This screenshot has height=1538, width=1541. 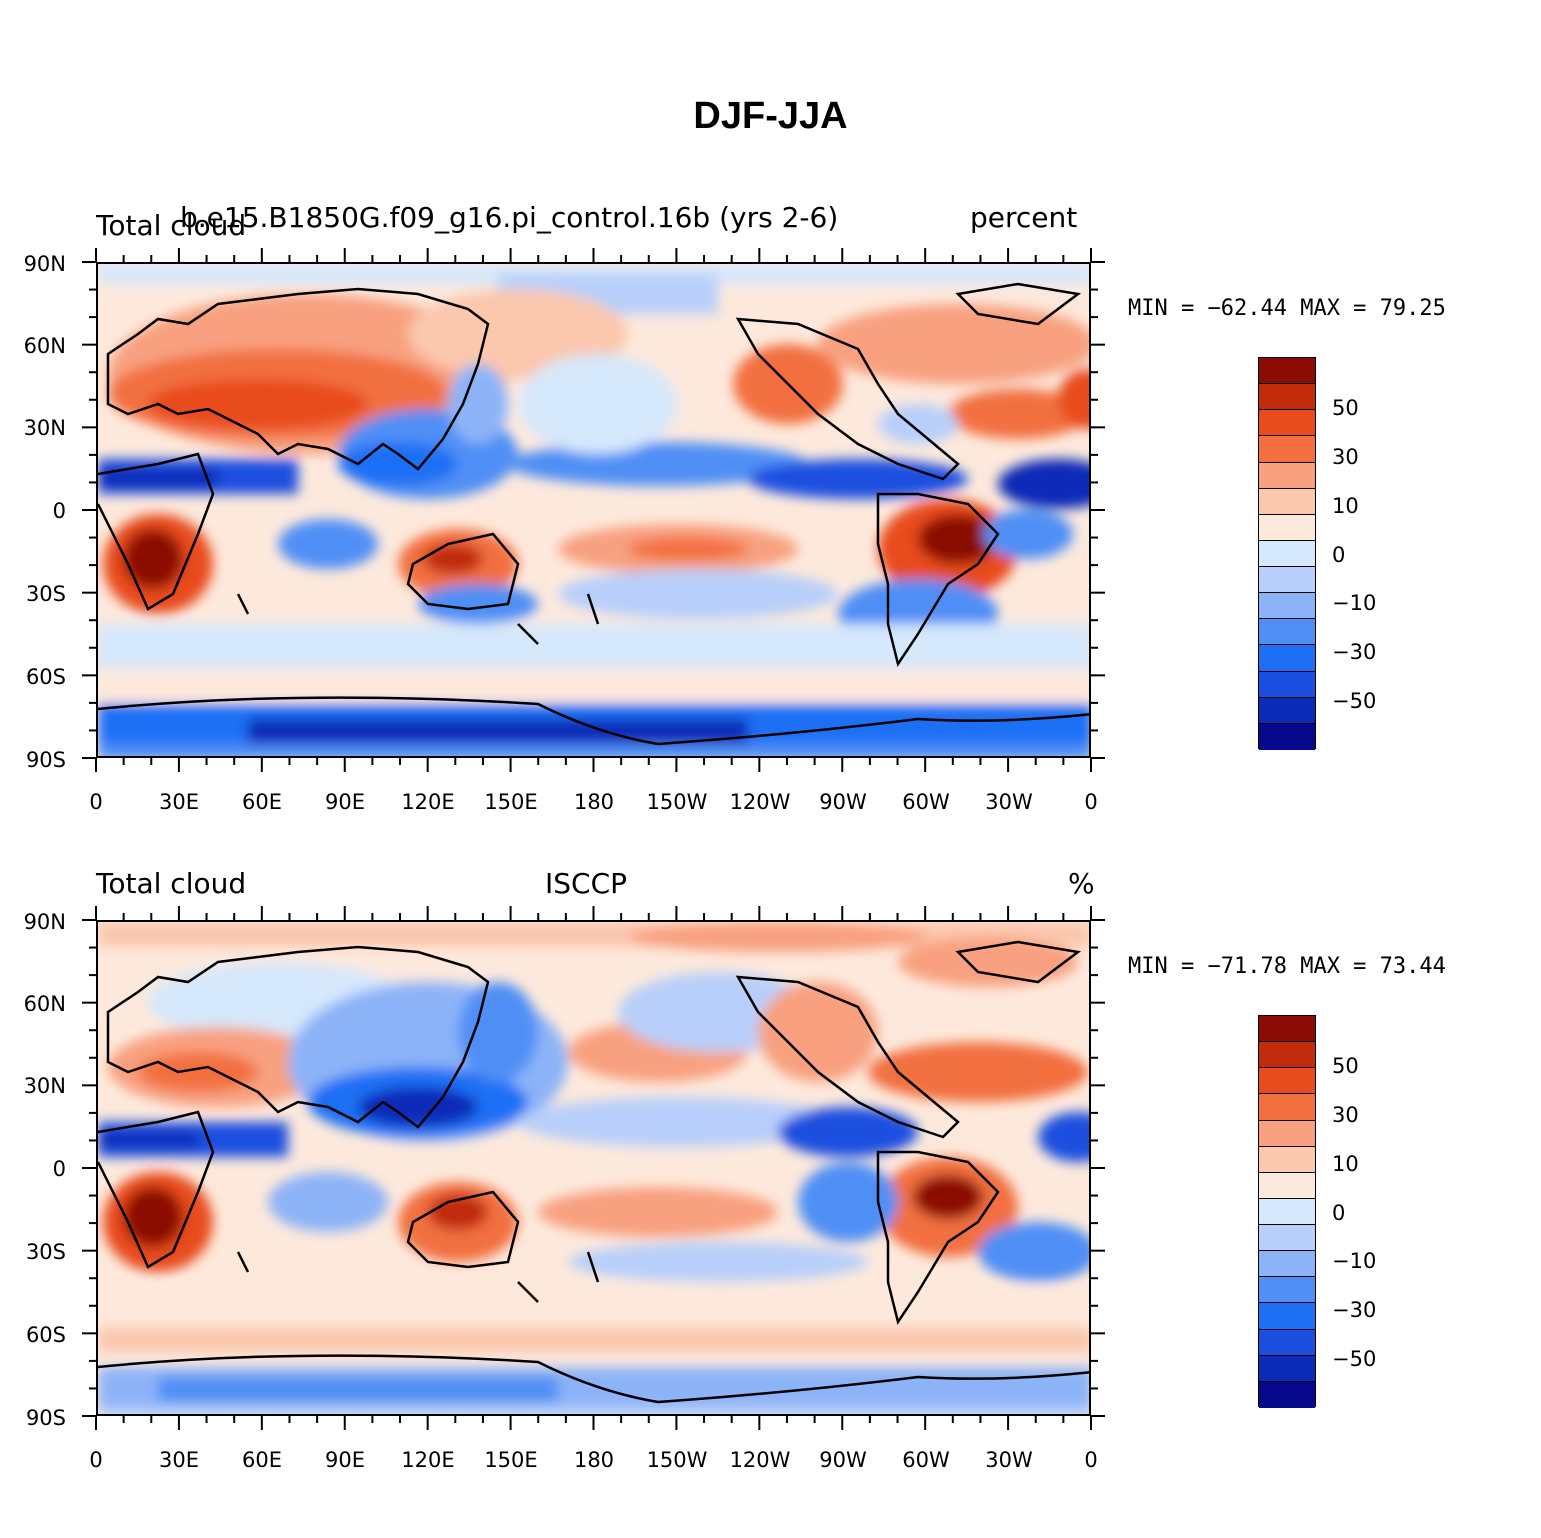 I want to click on panel-right-label: percent, so click(x=1024, y=217).